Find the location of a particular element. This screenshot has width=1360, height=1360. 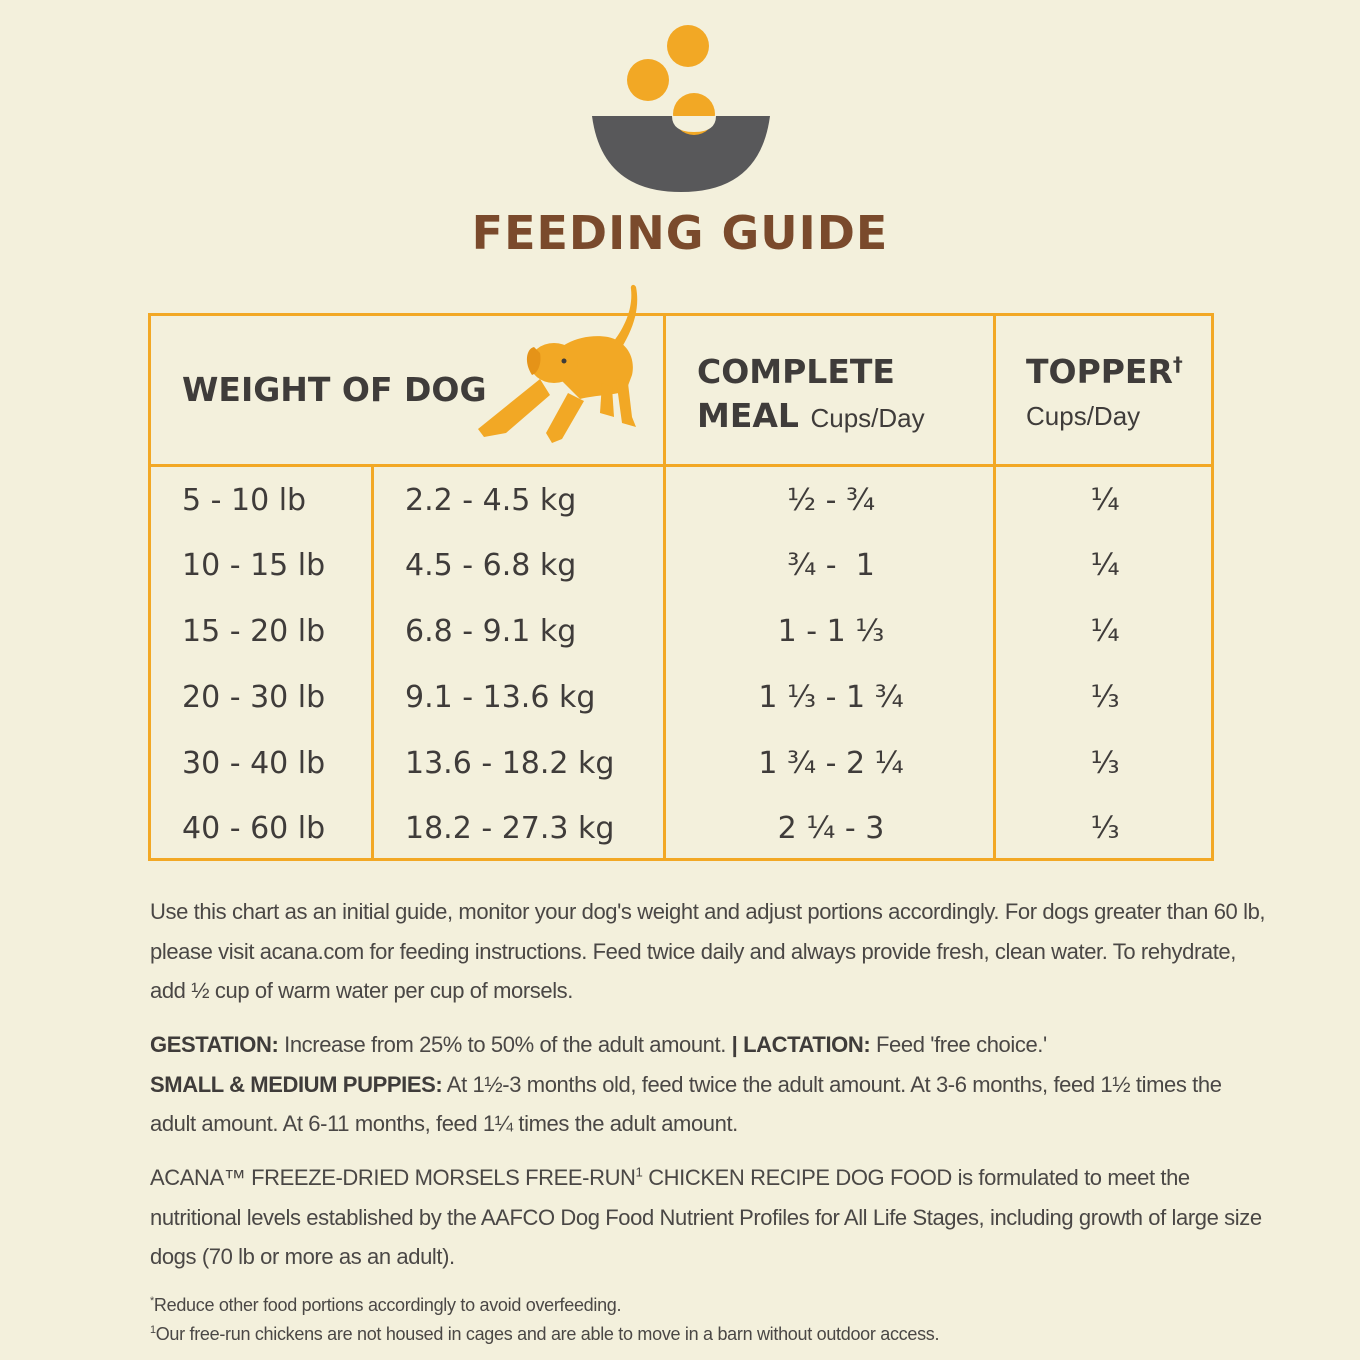

cell-weight-kg: 4.5 - 6.8 kg is located at coordinates (491, 565).